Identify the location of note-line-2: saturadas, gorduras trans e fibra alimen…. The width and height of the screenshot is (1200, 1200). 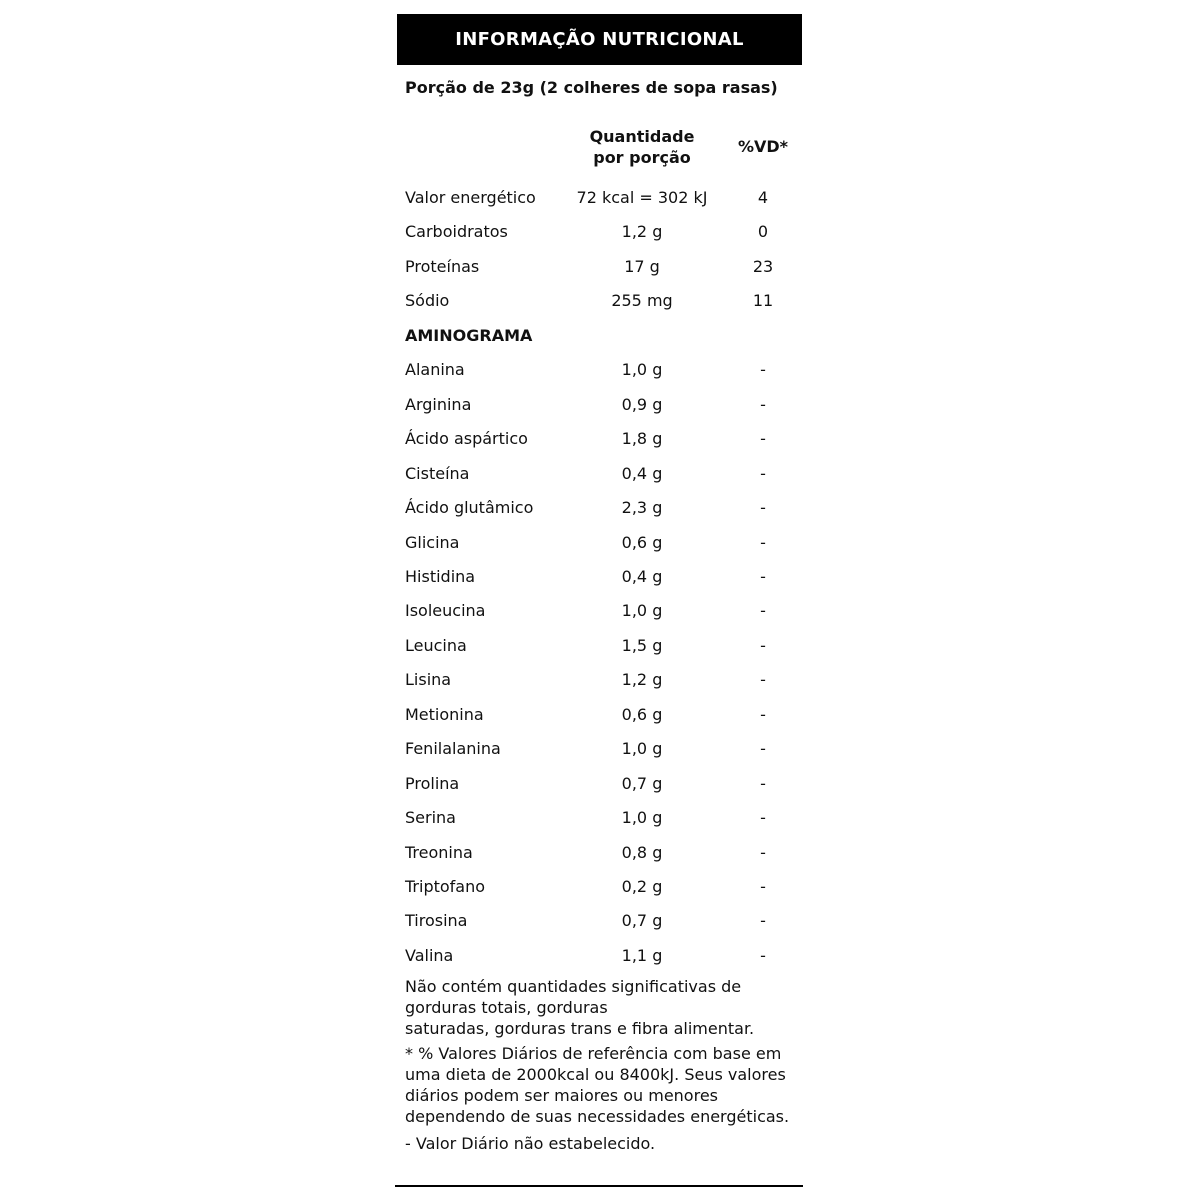
(580, 1028).